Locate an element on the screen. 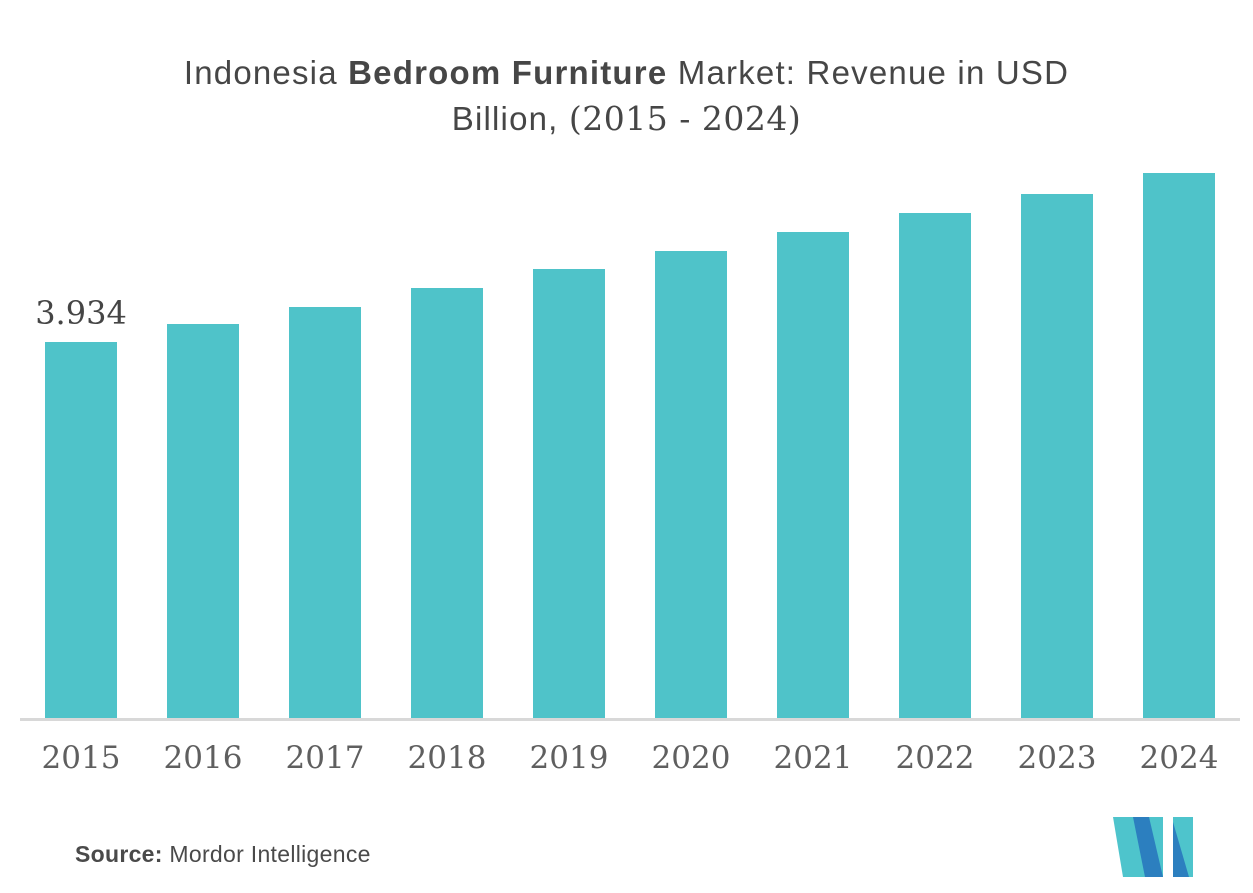 The image size is (1253, 893). bar-slot: 3.934 is located at coordinates (81, 434).